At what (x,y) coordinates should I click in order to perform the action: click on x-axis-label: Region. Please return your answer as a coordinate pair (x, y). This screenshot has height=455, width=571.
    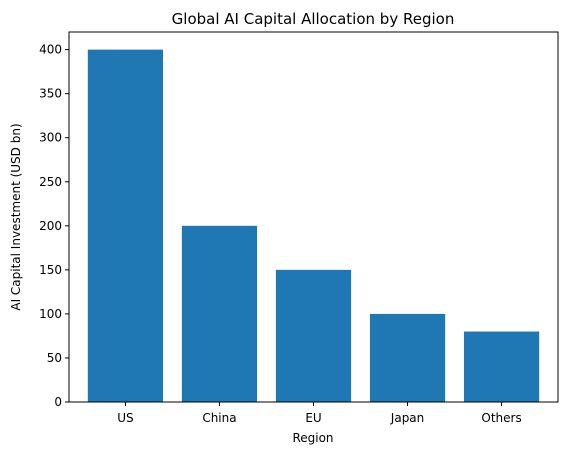
    Looking at the image, I should click on (312, 438).